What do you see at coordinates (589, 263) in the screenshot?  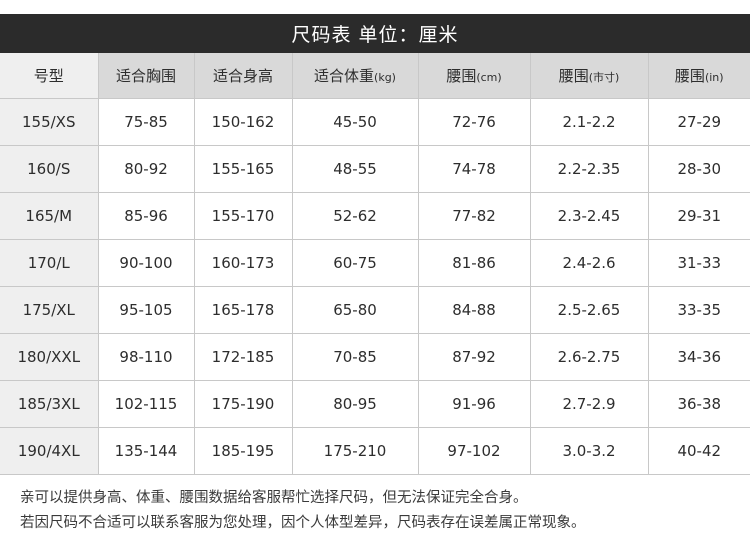 I see `cell-waist-cun: 2.4-2.6` at bounding box center [589, 263].